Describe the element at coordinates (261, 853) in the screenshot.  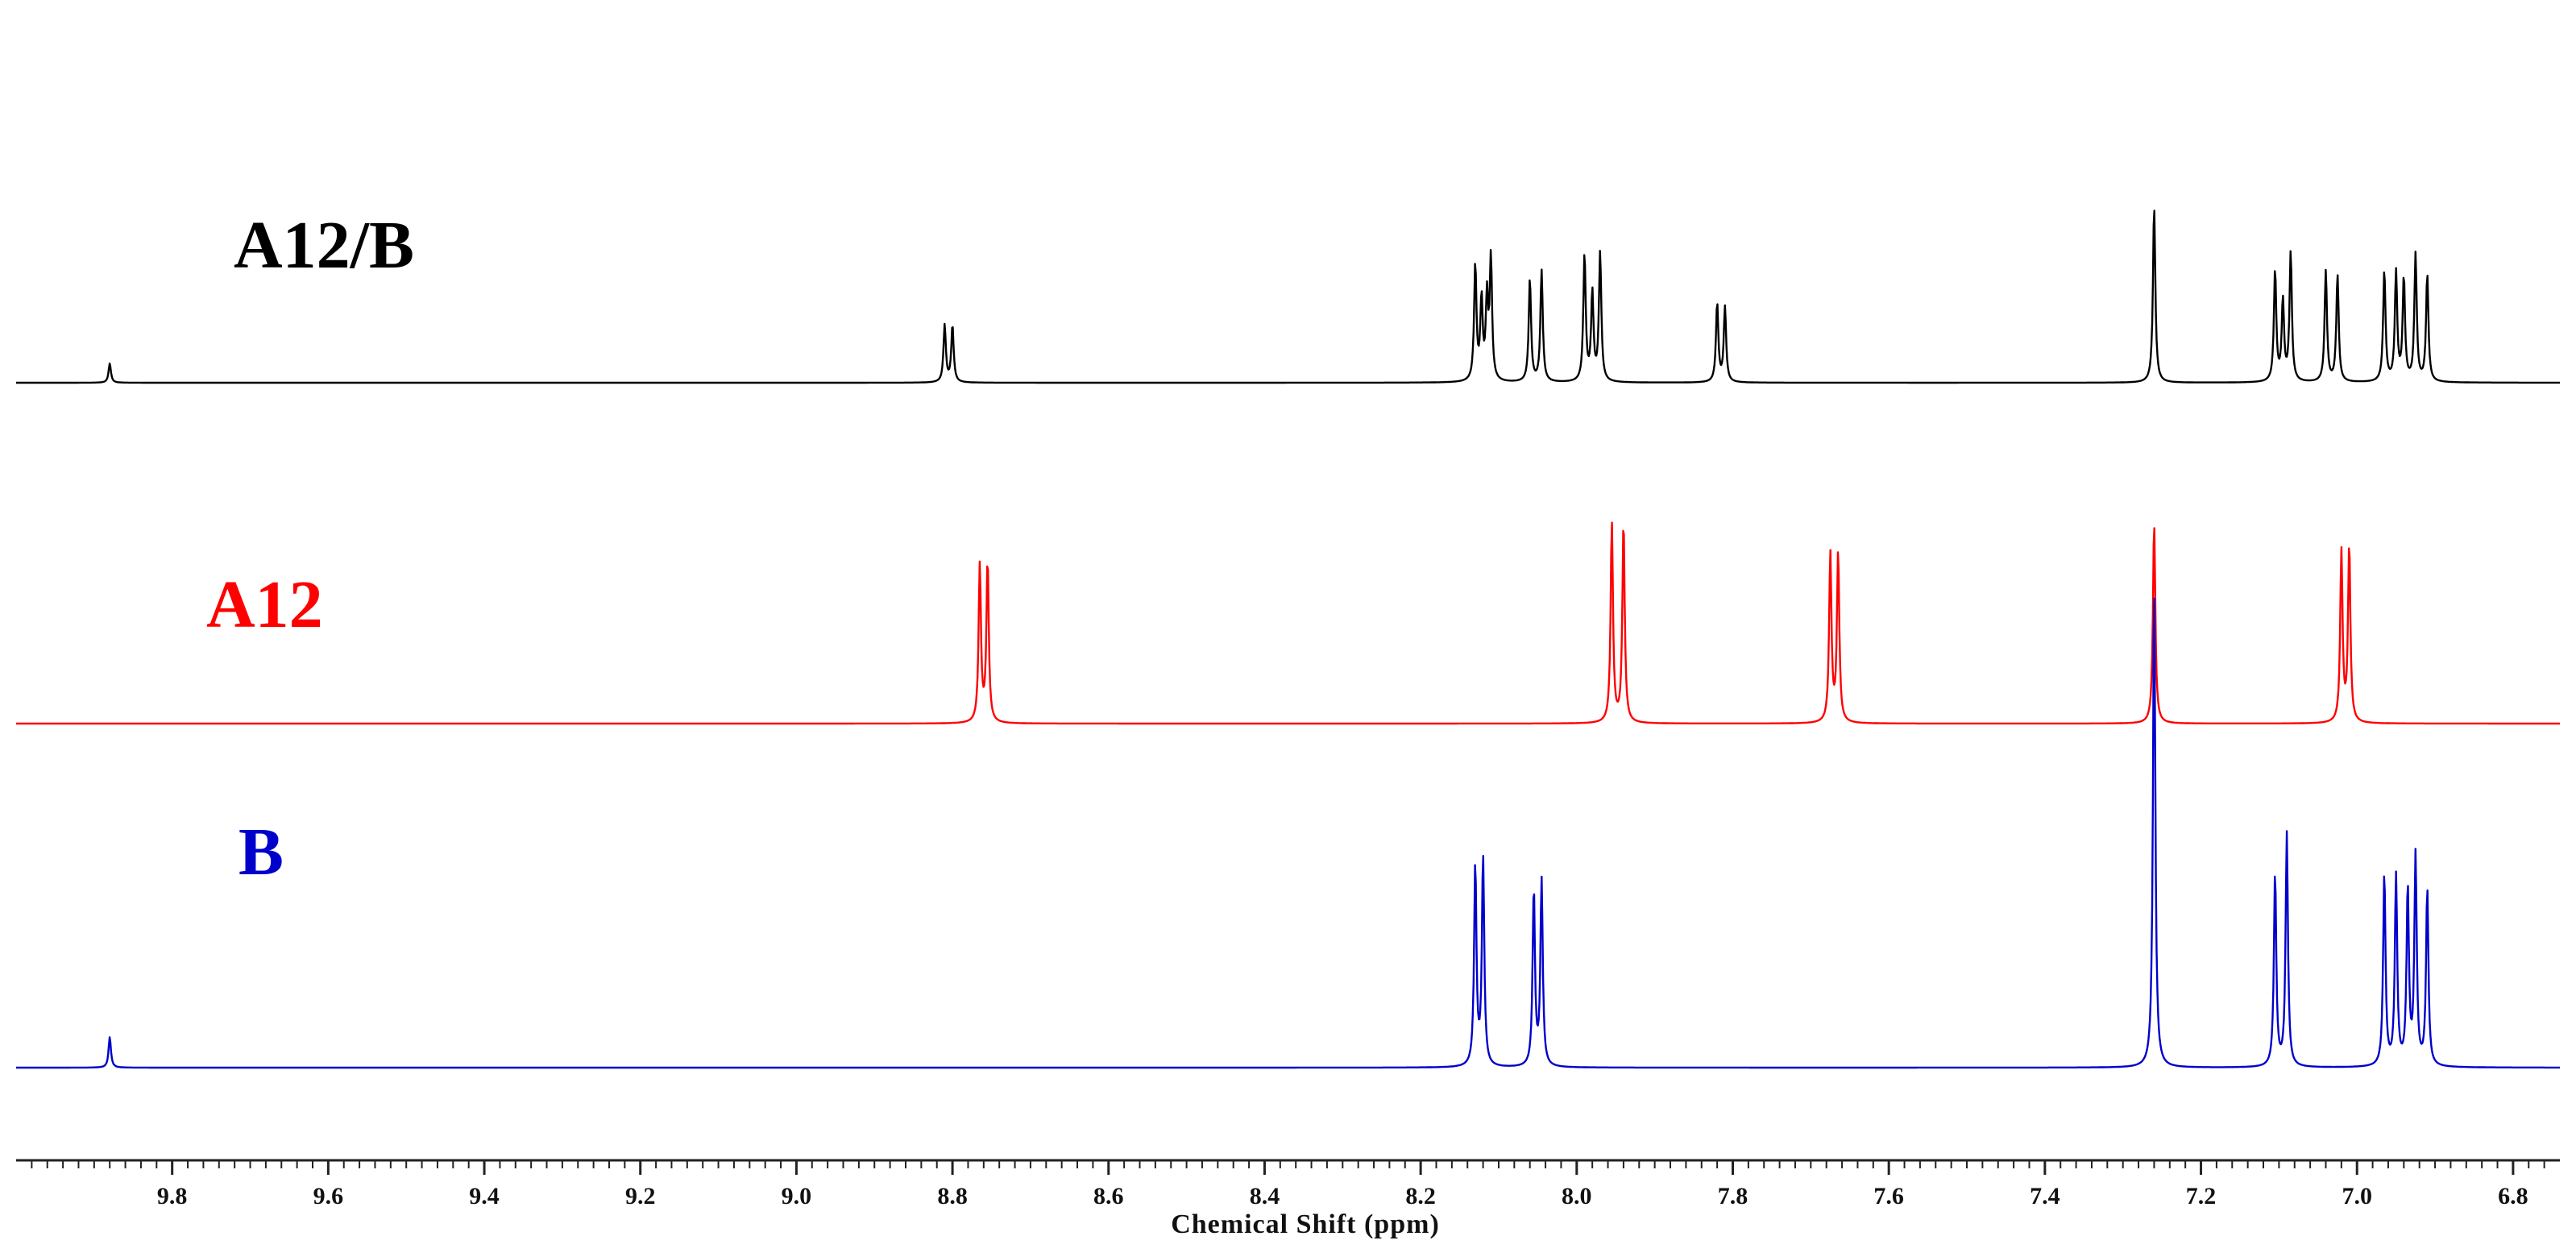
I see `series-label-b: B` at that location.